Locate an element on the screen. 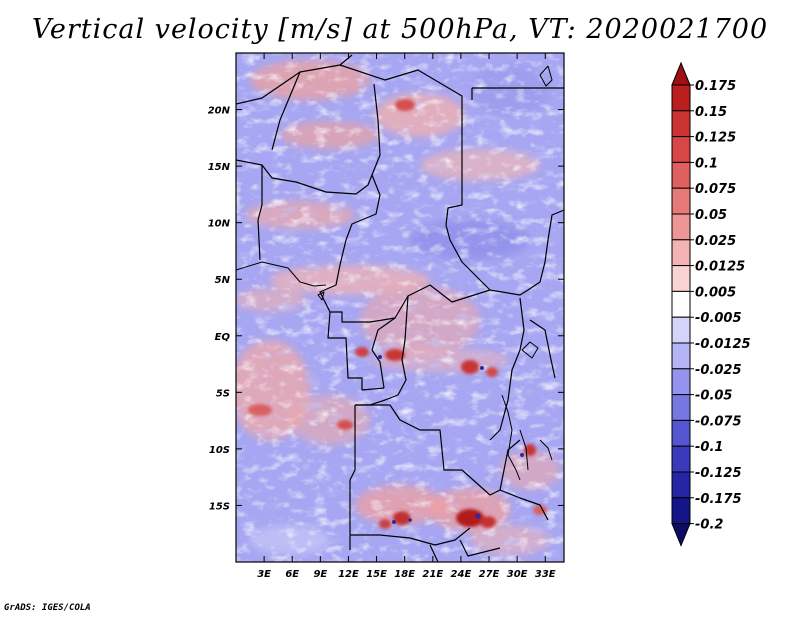  x-tick-label: 21E is located at coordinates (432, 574).